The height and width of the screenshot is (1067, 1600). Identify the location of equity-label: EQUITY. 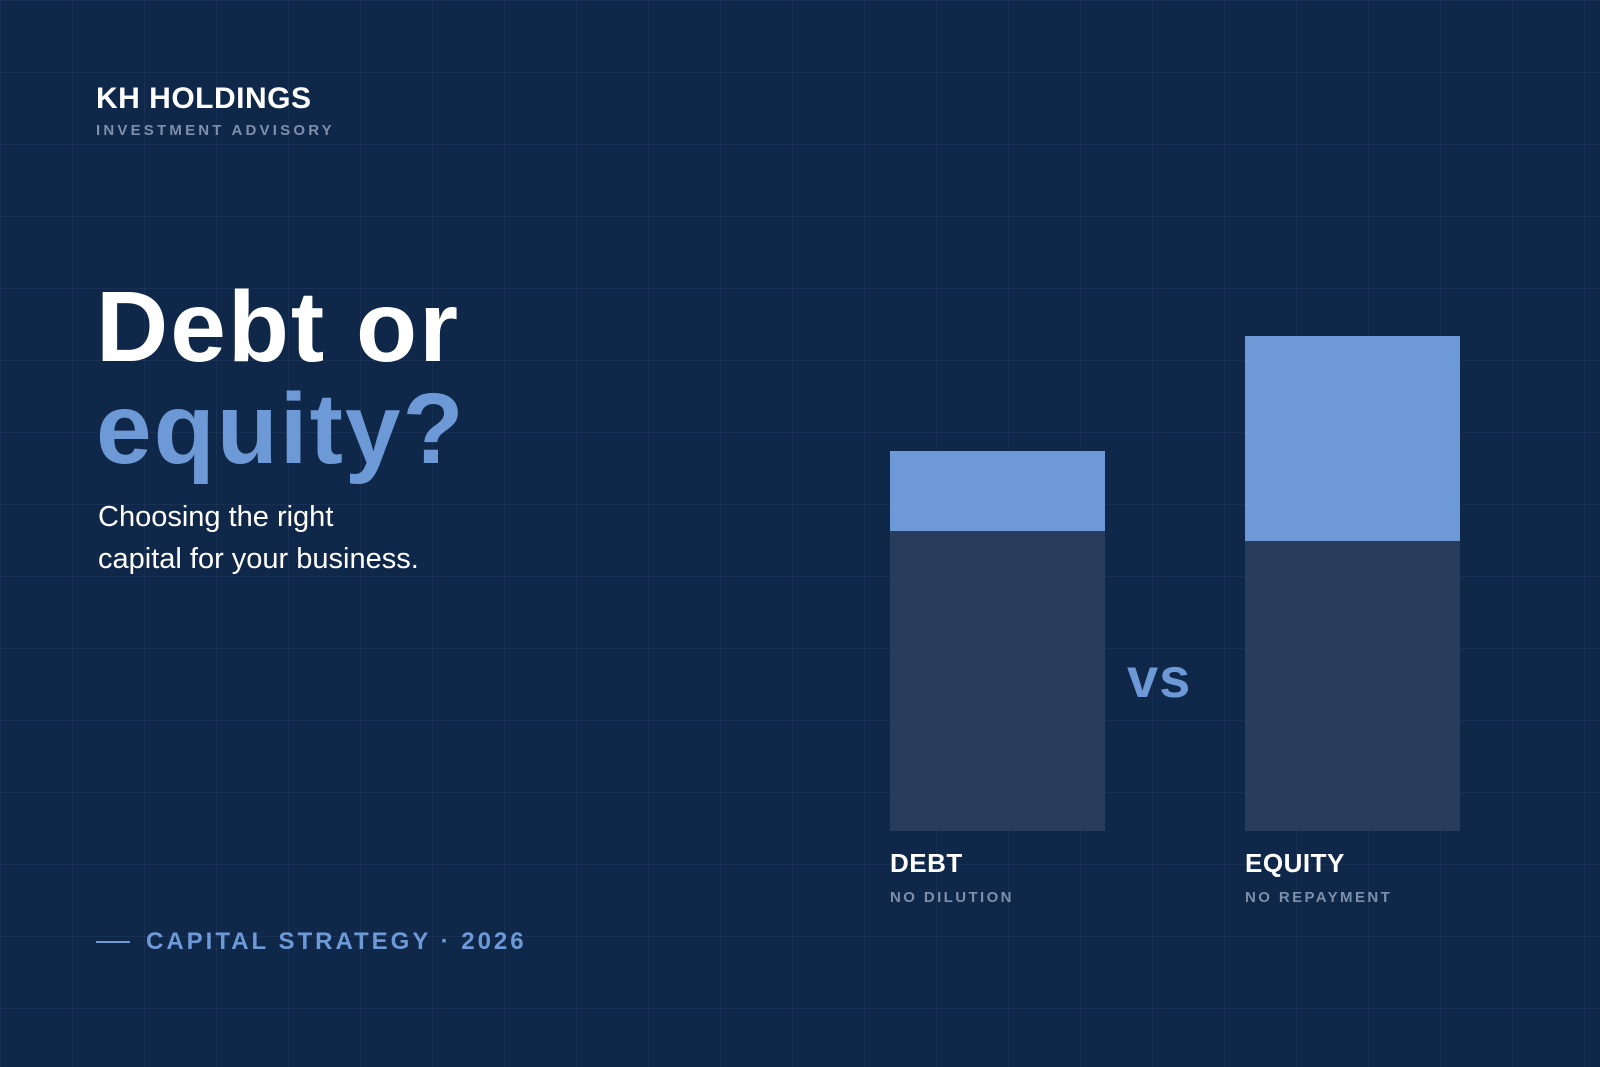
(1295, 863).